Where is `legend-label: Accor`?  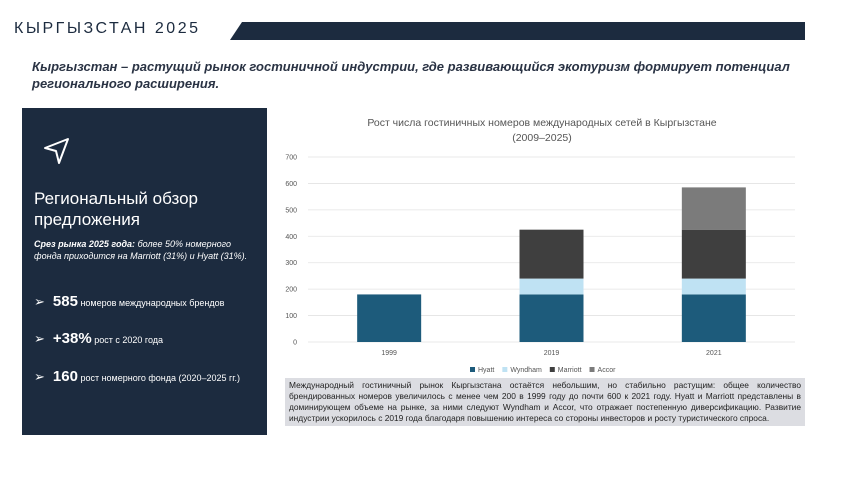
legend-label: Accor is located at coordinates (607, 370).